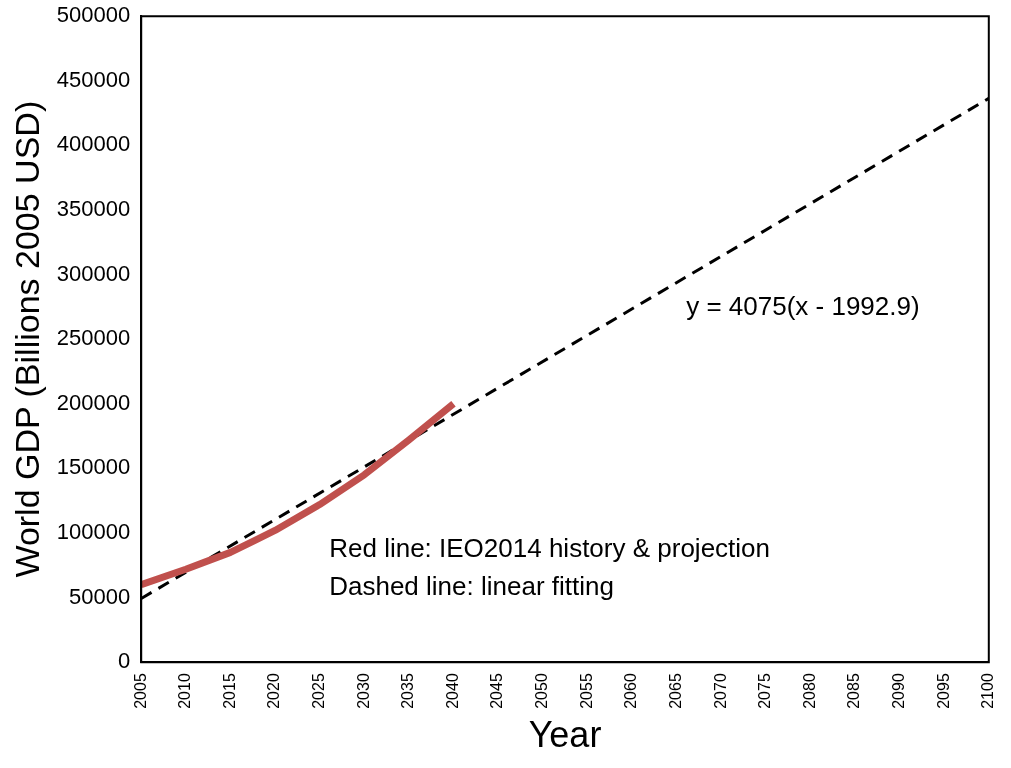  What do you see at coordinates (93, 144) in the screenshot?
I see `y-tick-label: 400000` at bounding box center [93, 144].